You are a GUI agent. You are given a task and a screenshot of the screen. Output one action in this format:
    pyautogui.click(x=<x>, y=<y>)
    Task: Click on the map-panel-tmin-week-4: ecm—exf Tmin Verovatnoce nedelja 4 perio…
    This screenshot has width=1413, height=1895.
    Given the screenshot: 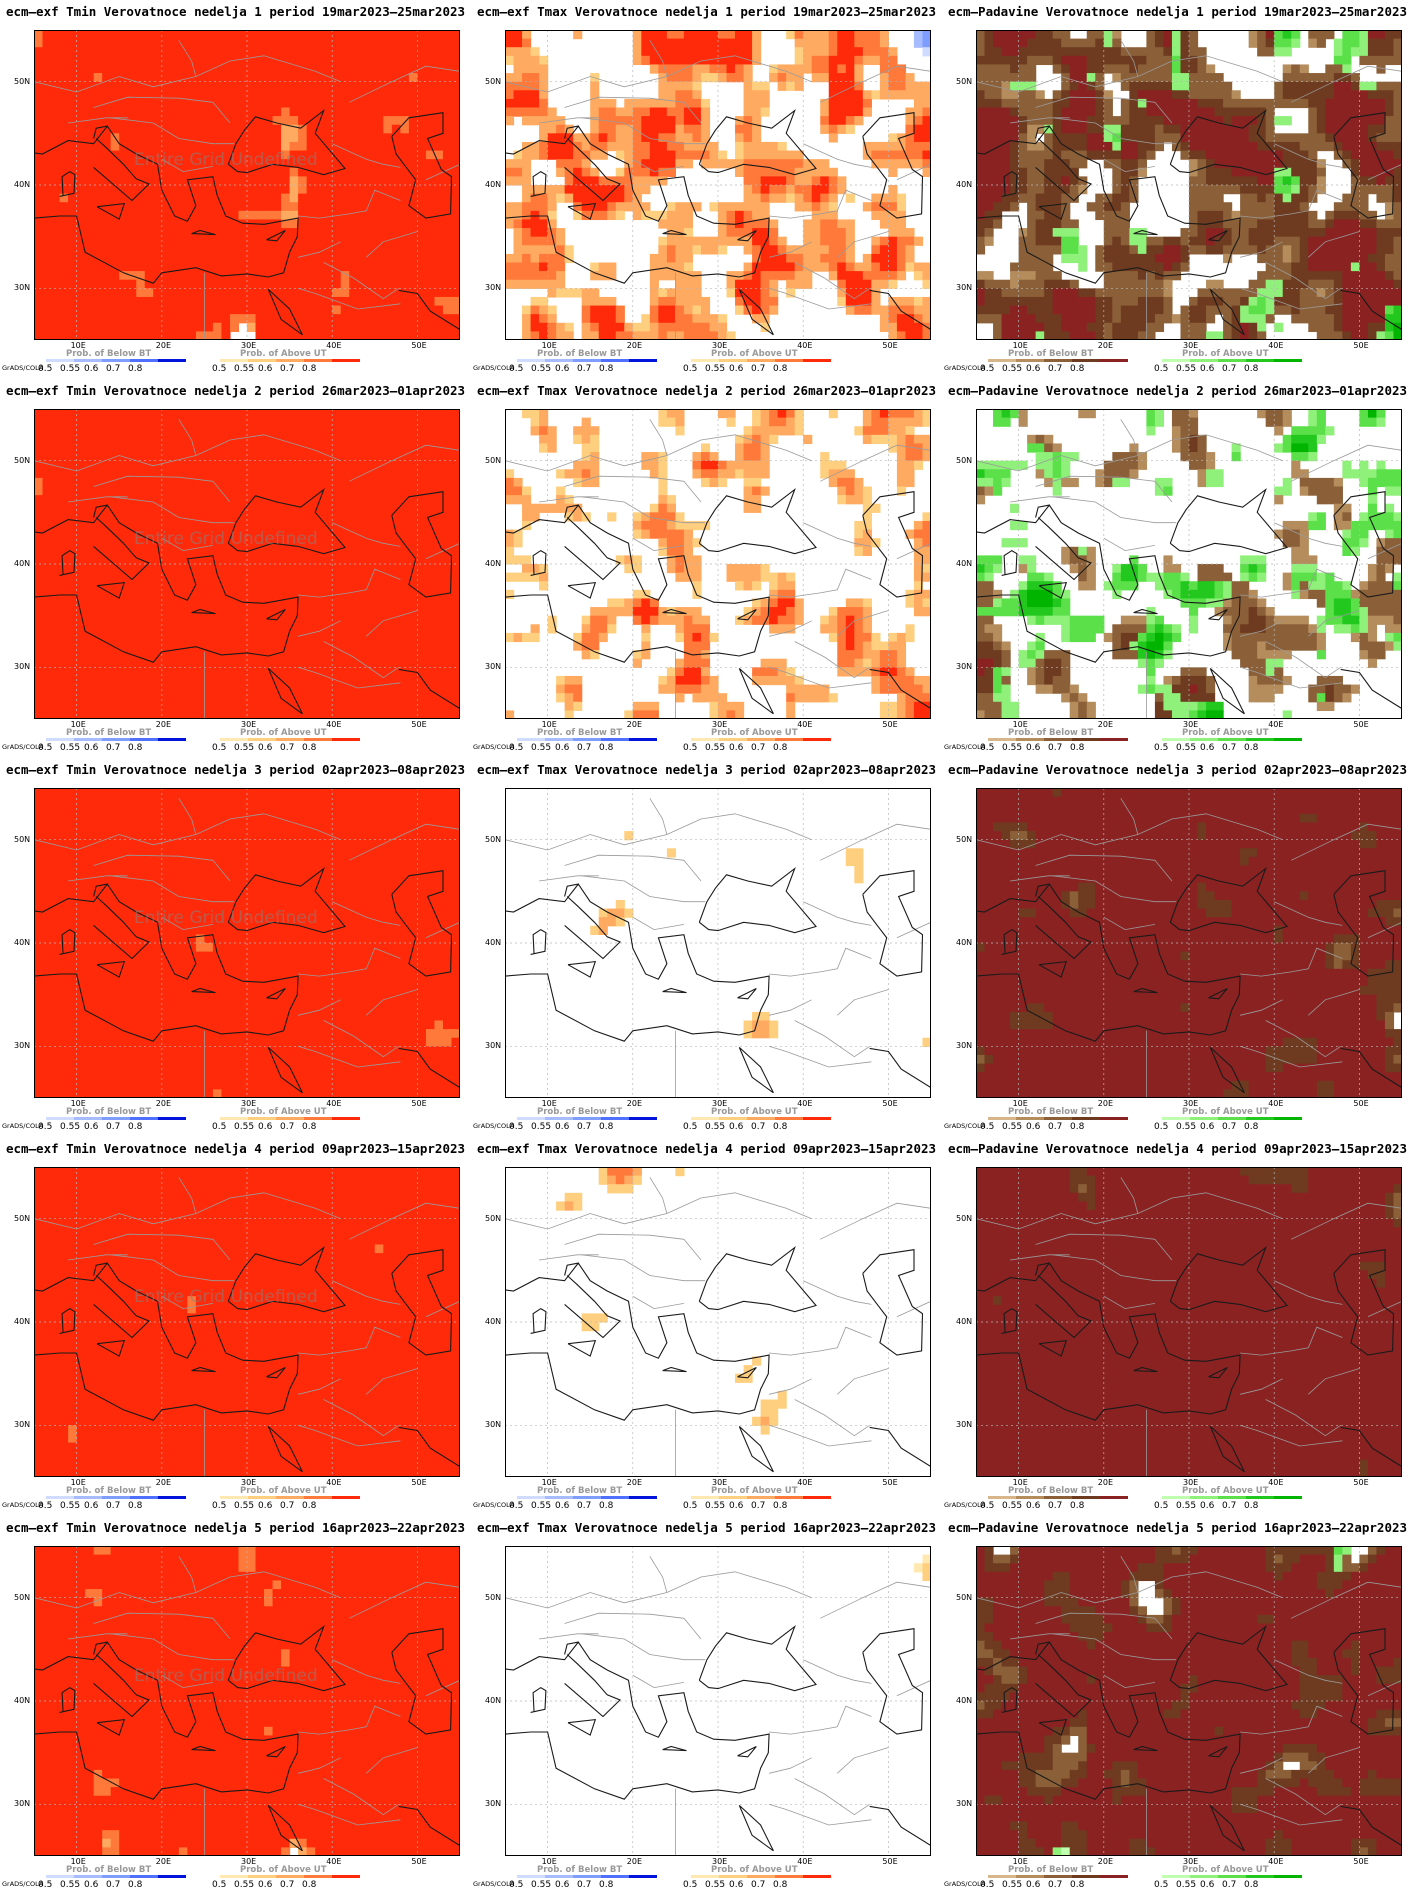 What is the action you would take?
    pyautogui.click(x=235, y=1326)
    